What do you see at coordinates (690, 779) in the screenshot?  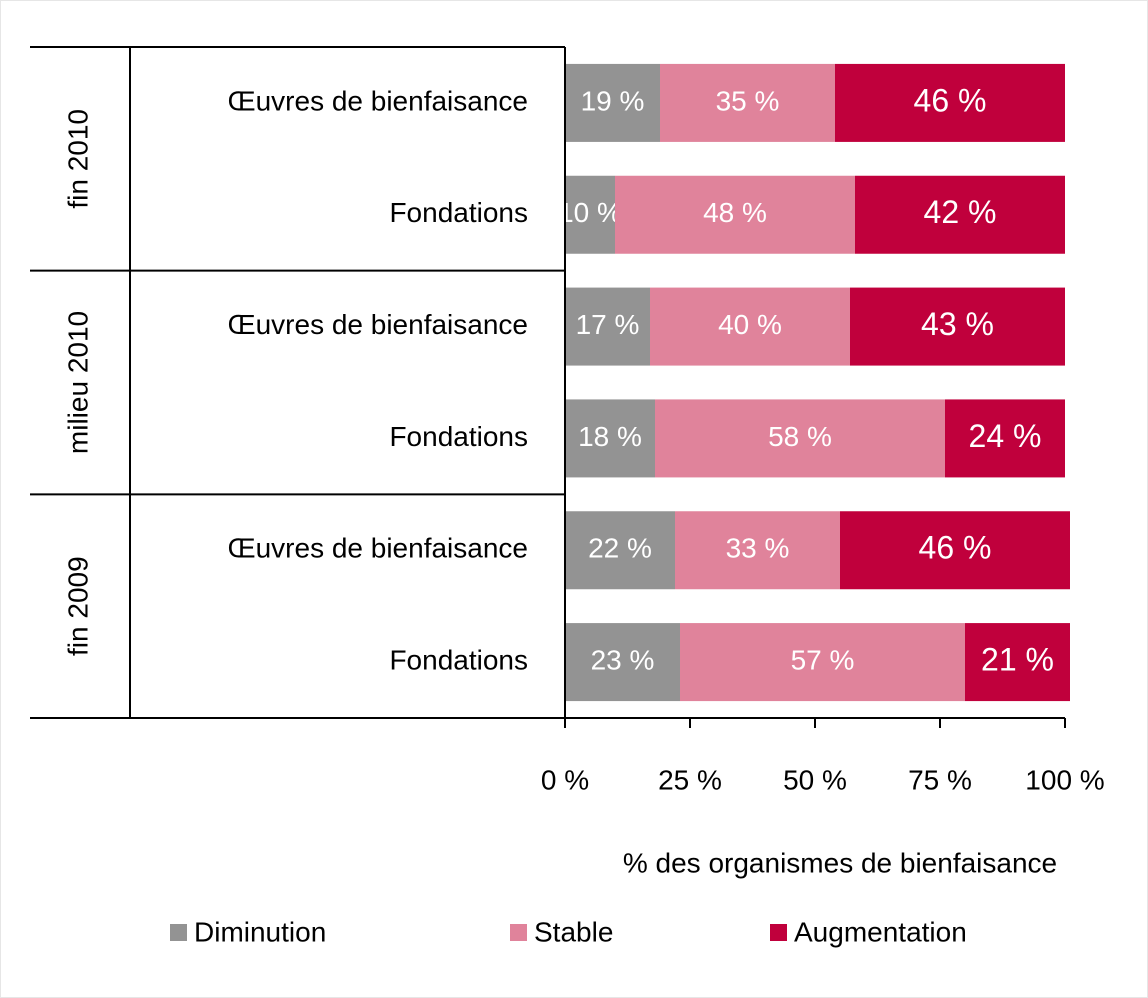 I see `x-tick-label: 25 %` at bounding box center [690, 779].